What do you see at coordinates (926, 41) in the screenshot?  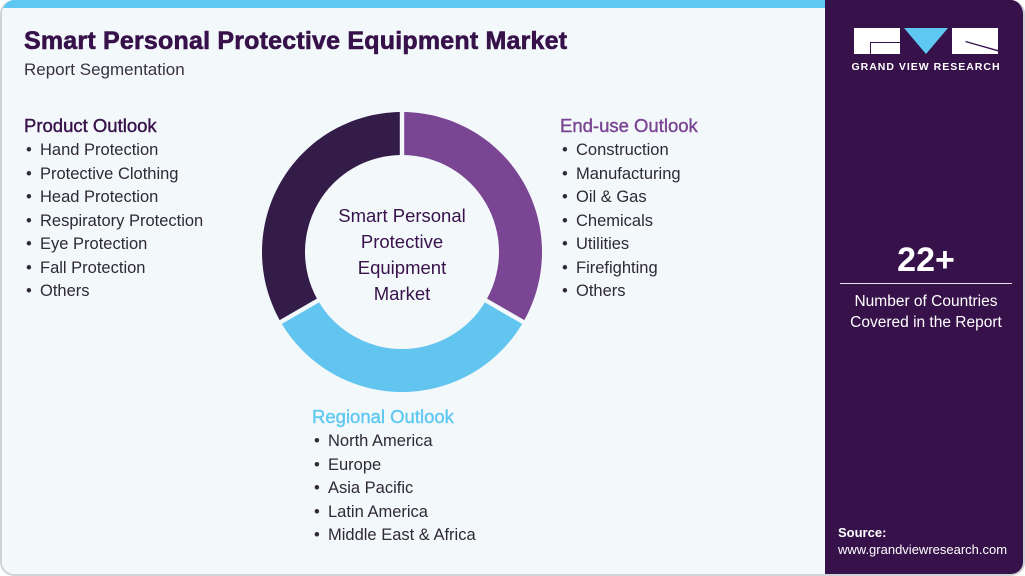 I see `grand-view-research-logo-icon` at bounding box center [926, 41].